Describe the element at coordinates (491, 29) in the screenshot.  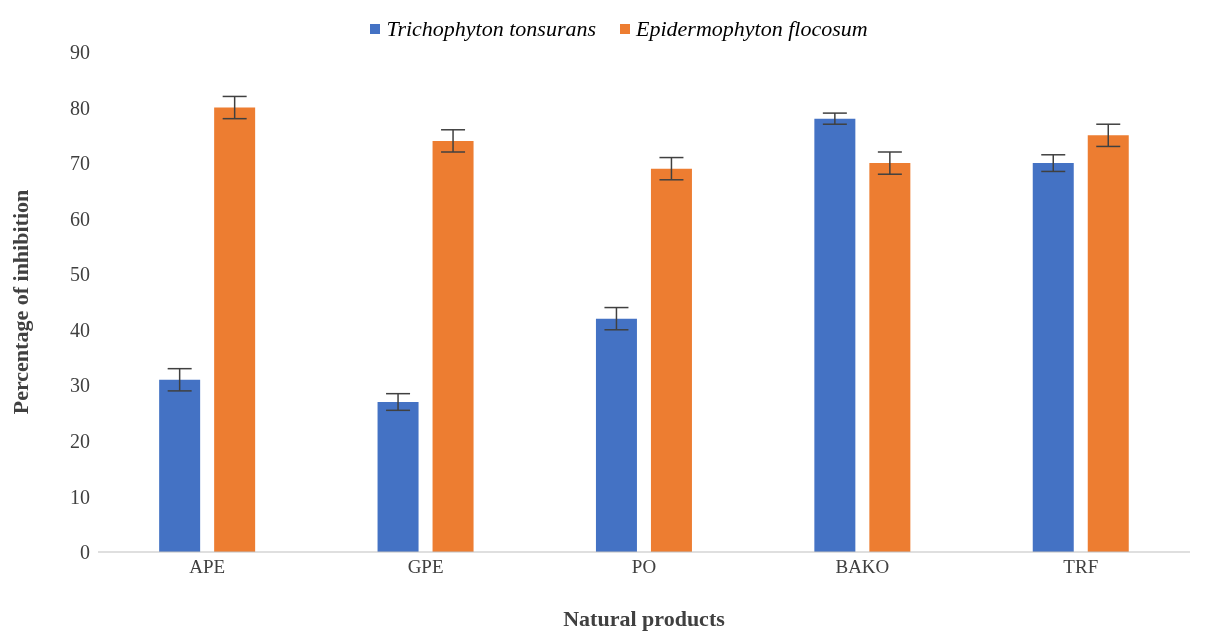
I see `legend-label: Trichophyton tonsurans` at that location.